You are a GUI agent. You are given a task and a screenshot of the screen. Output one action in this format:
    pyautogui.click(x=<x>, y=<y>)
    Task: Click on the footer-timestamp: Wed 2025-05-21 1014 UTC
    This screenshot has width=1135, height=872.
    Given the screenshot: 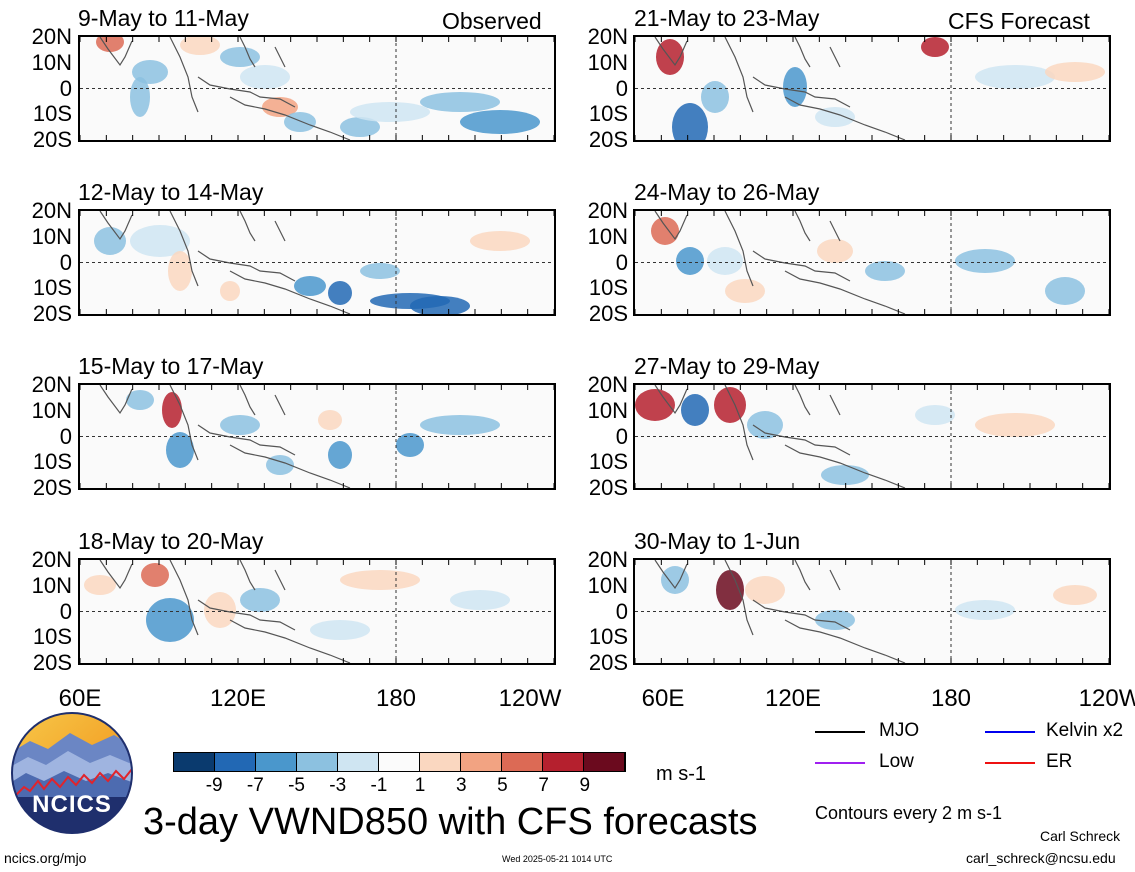 What is the action you would take?
    pyautogui.click(x=557, y=859)
    